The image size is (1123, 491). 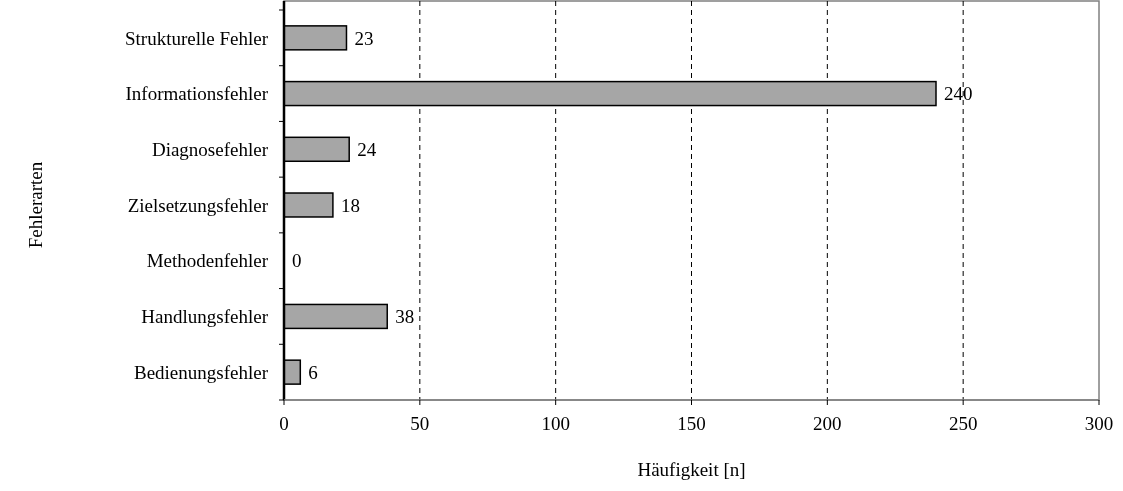 What do you see at coordinates (197, 38) in the screenshot?
I see `y-tick-label: Strukturelle Fehler` at bounding box center [197, 38].